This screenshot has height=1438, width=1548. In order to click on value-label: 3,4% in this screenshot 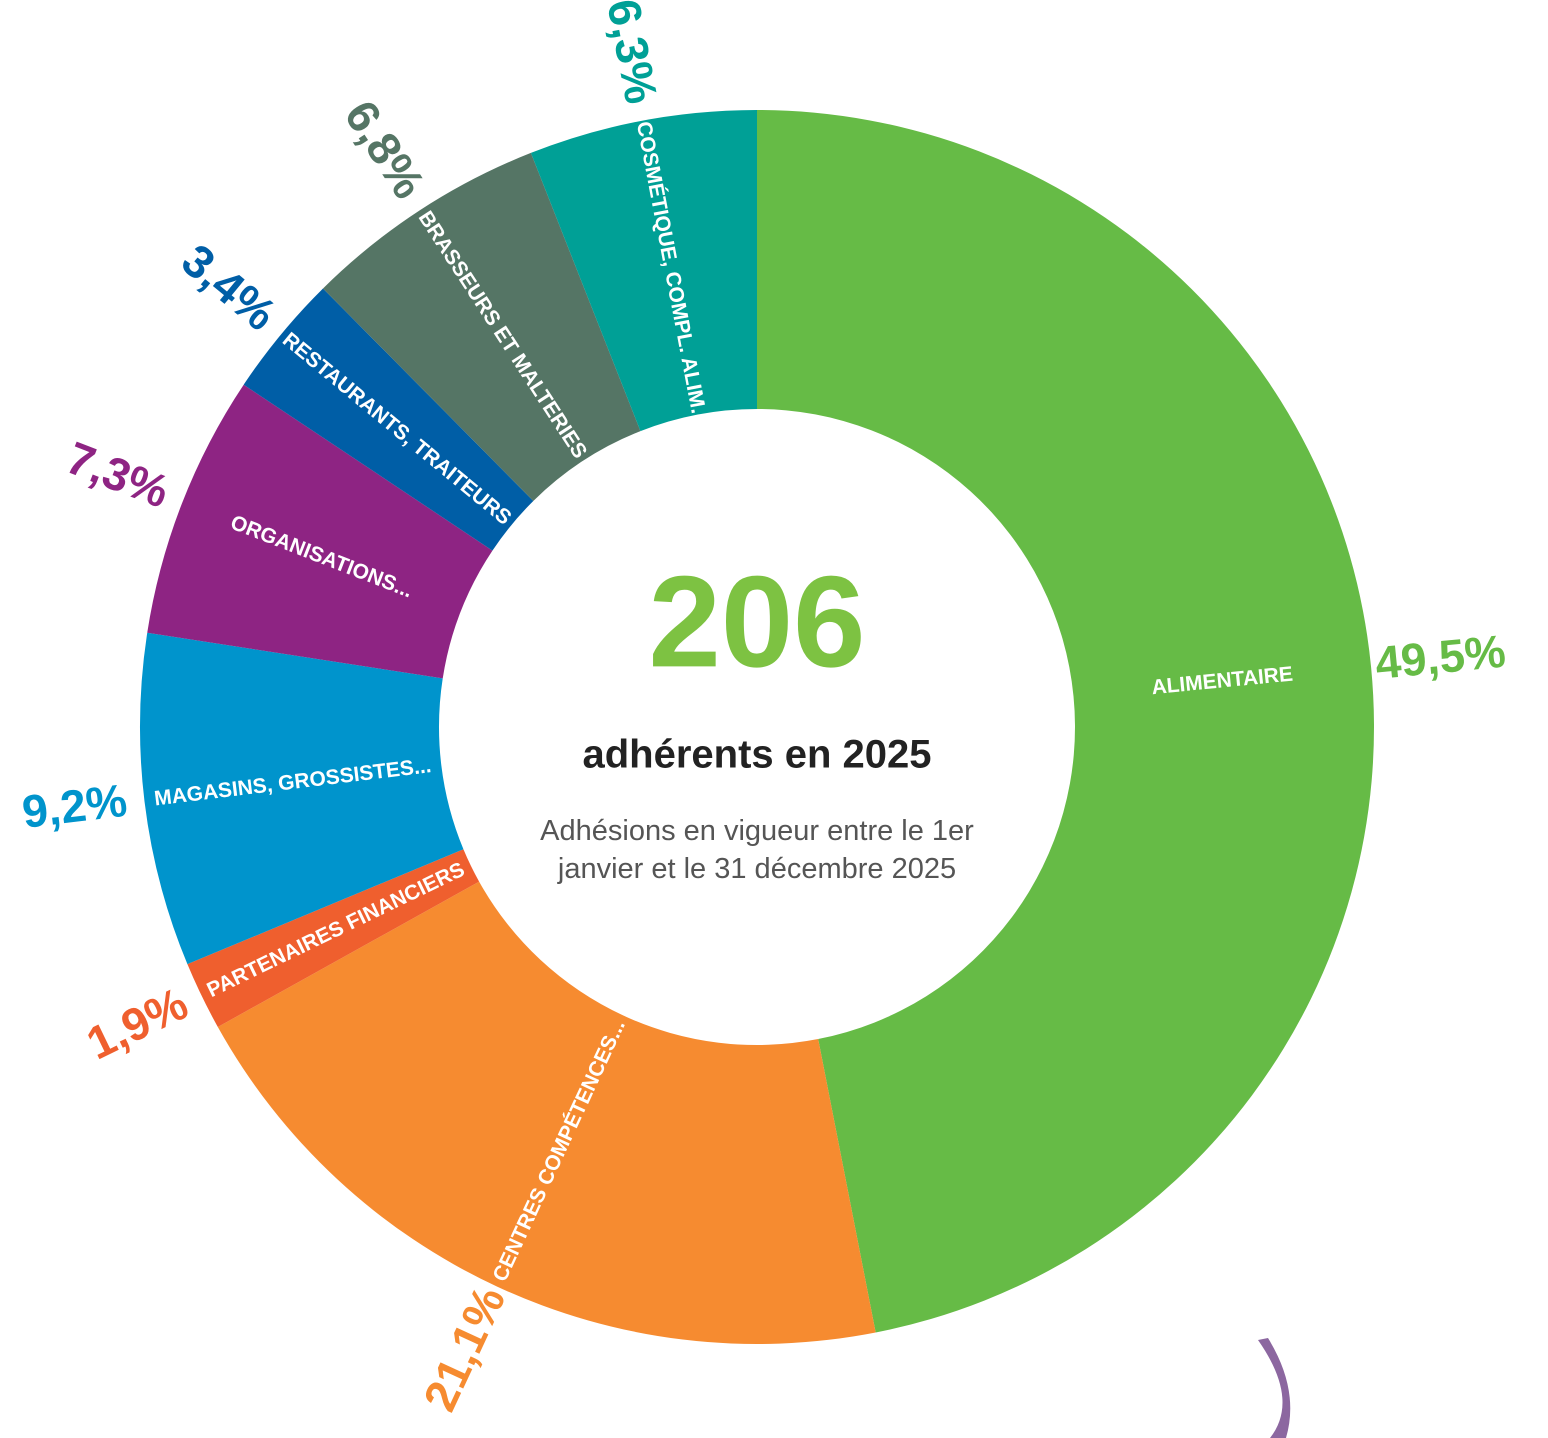, I will do `click(229, 287)`.